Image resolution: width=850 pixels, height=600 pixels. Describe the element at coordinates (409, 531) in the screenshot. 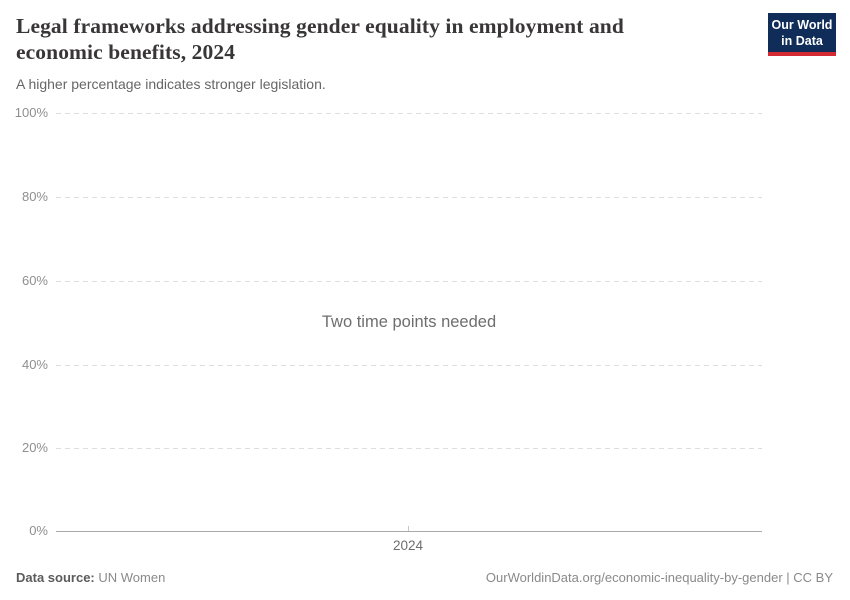

I see `x-axis-line` at that location.